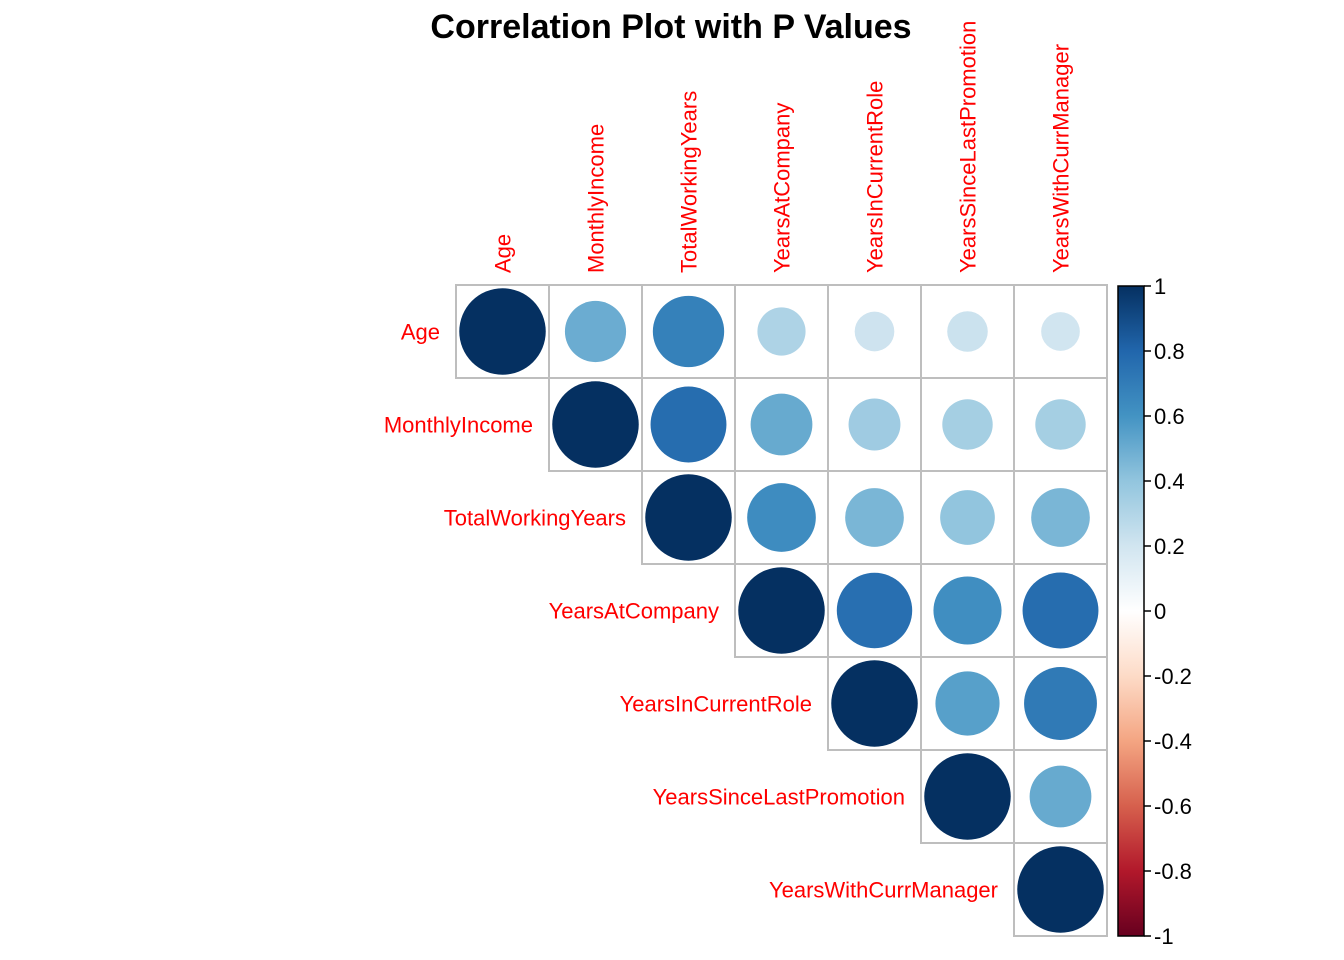 This screenshot has width=1344, height=960. Describe the element at coordinates (967, 796) in the screenshot. I see `corr-circle-YearsSinceLastPromotion-YearsSinceLastPromotion` at that location.